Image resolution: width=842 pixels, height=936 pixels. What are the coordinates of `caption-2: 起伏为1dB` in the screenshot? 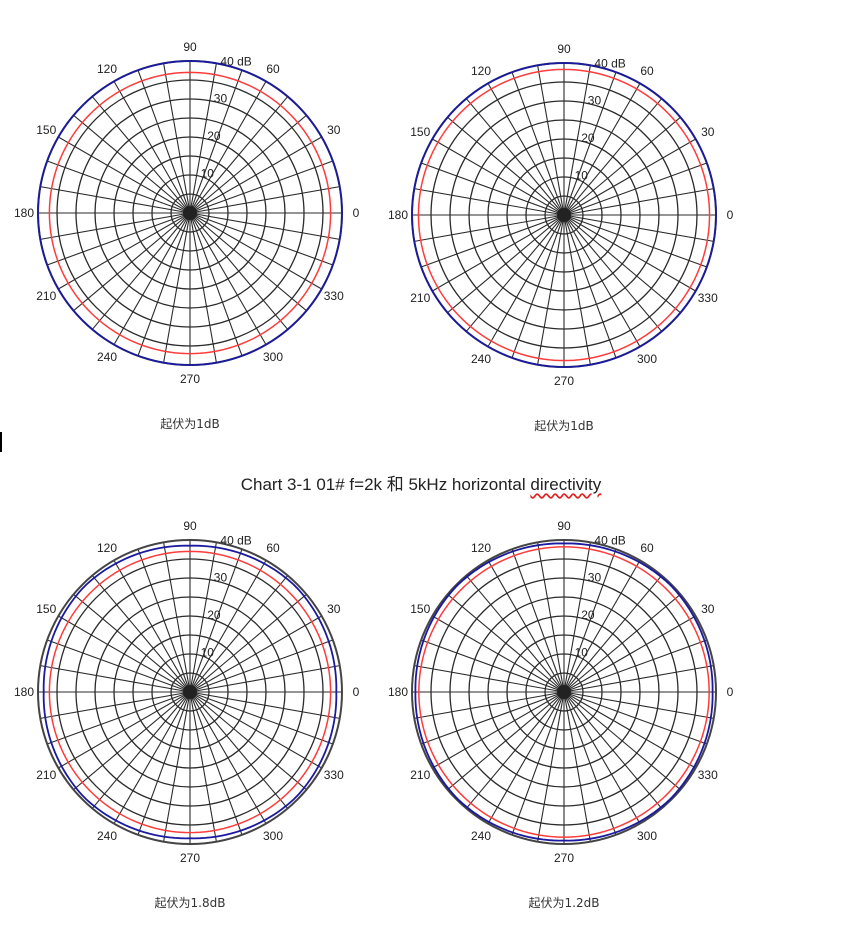 It's located at (564, 426).